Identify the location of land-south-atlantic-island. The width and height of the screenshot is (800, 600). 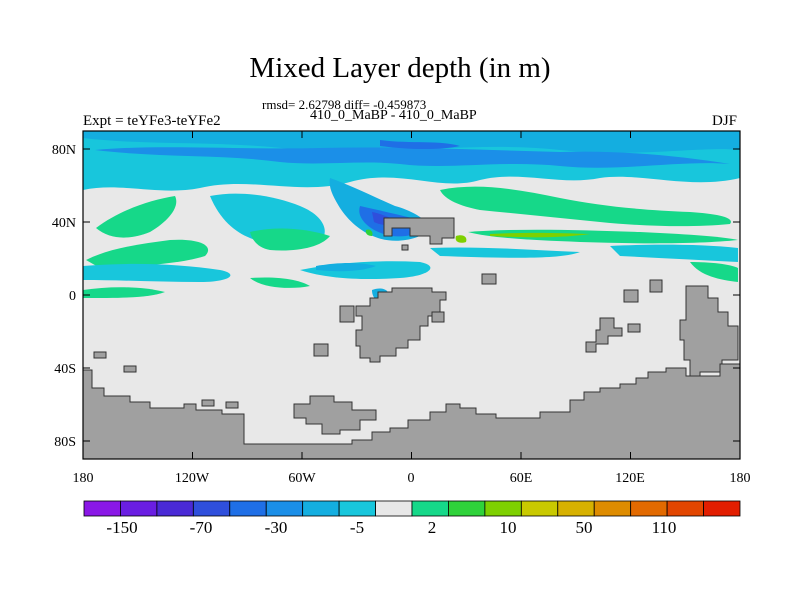
(321, 350).